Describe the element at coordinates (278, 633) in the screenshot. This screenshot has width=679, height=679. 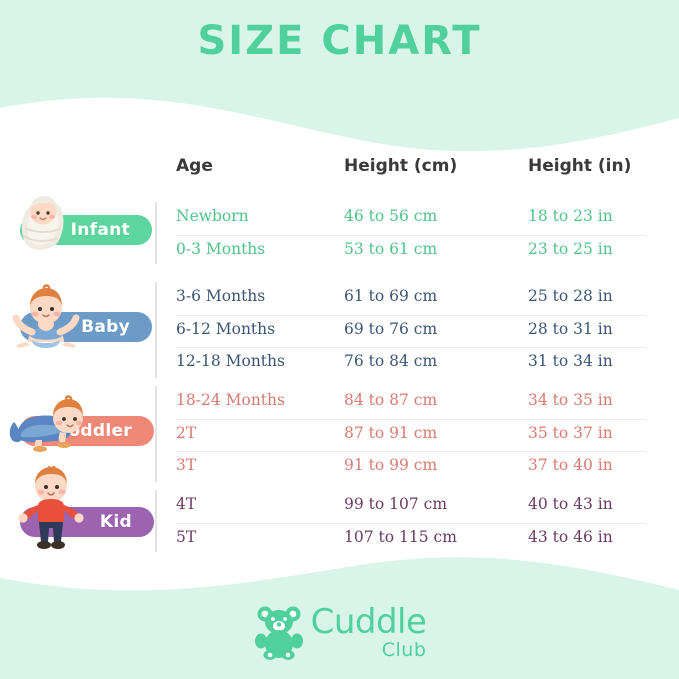
I see `teddy-bear-icon` at that location.